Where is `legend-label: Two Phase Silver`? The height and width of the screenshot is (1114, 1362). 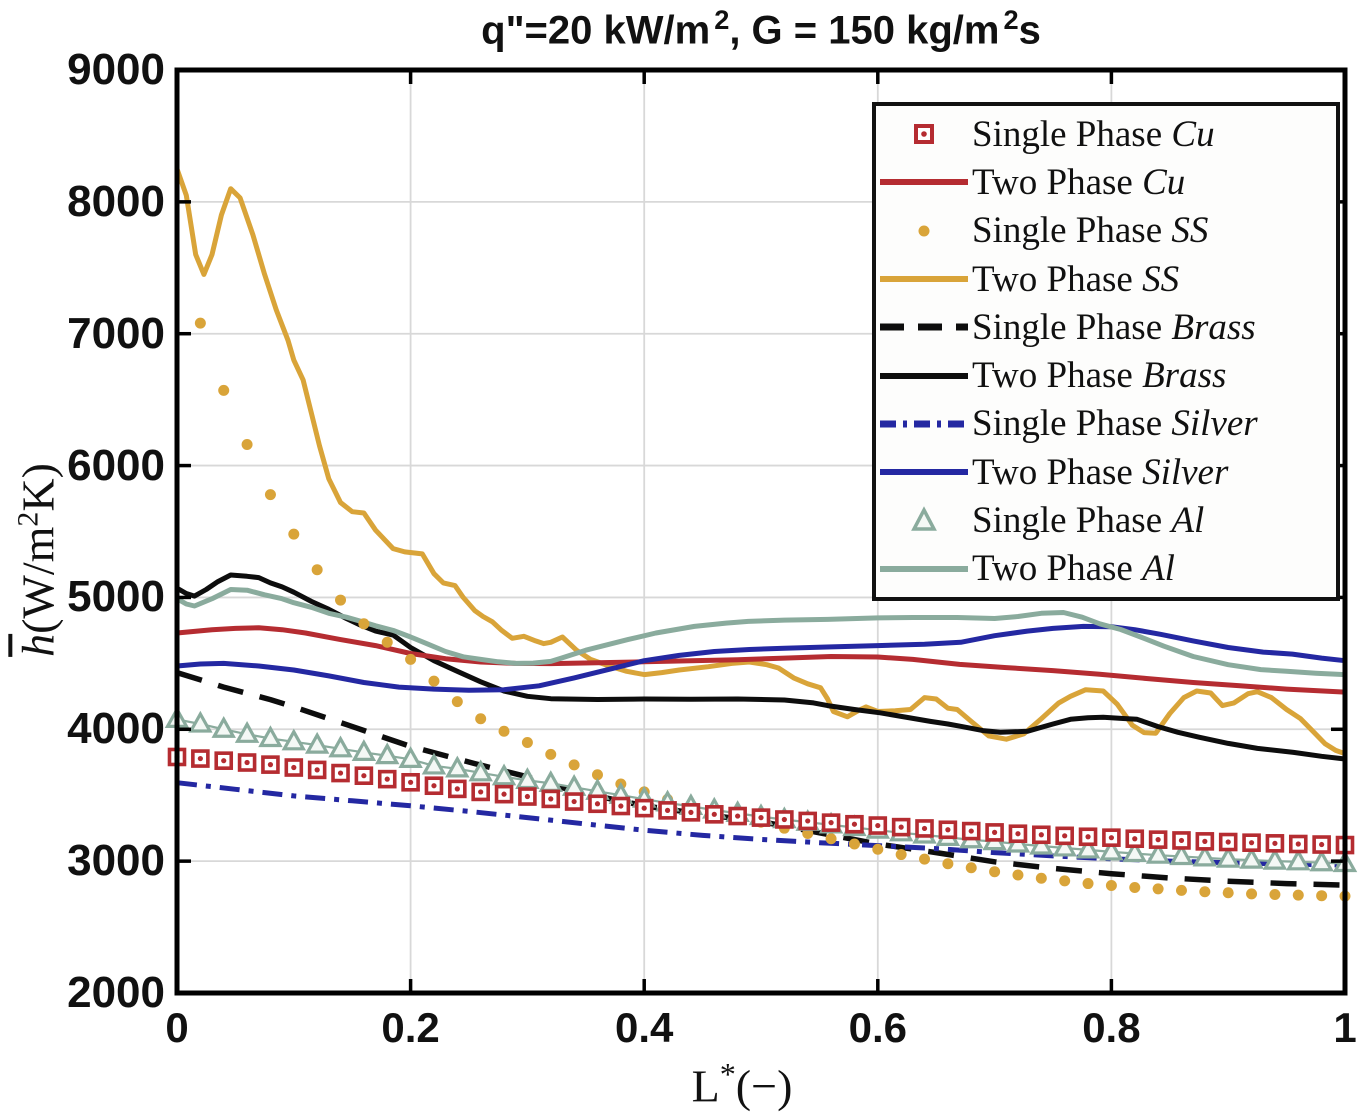 legend-label: Two Phase Silver is located at coordinates (1100, 472).